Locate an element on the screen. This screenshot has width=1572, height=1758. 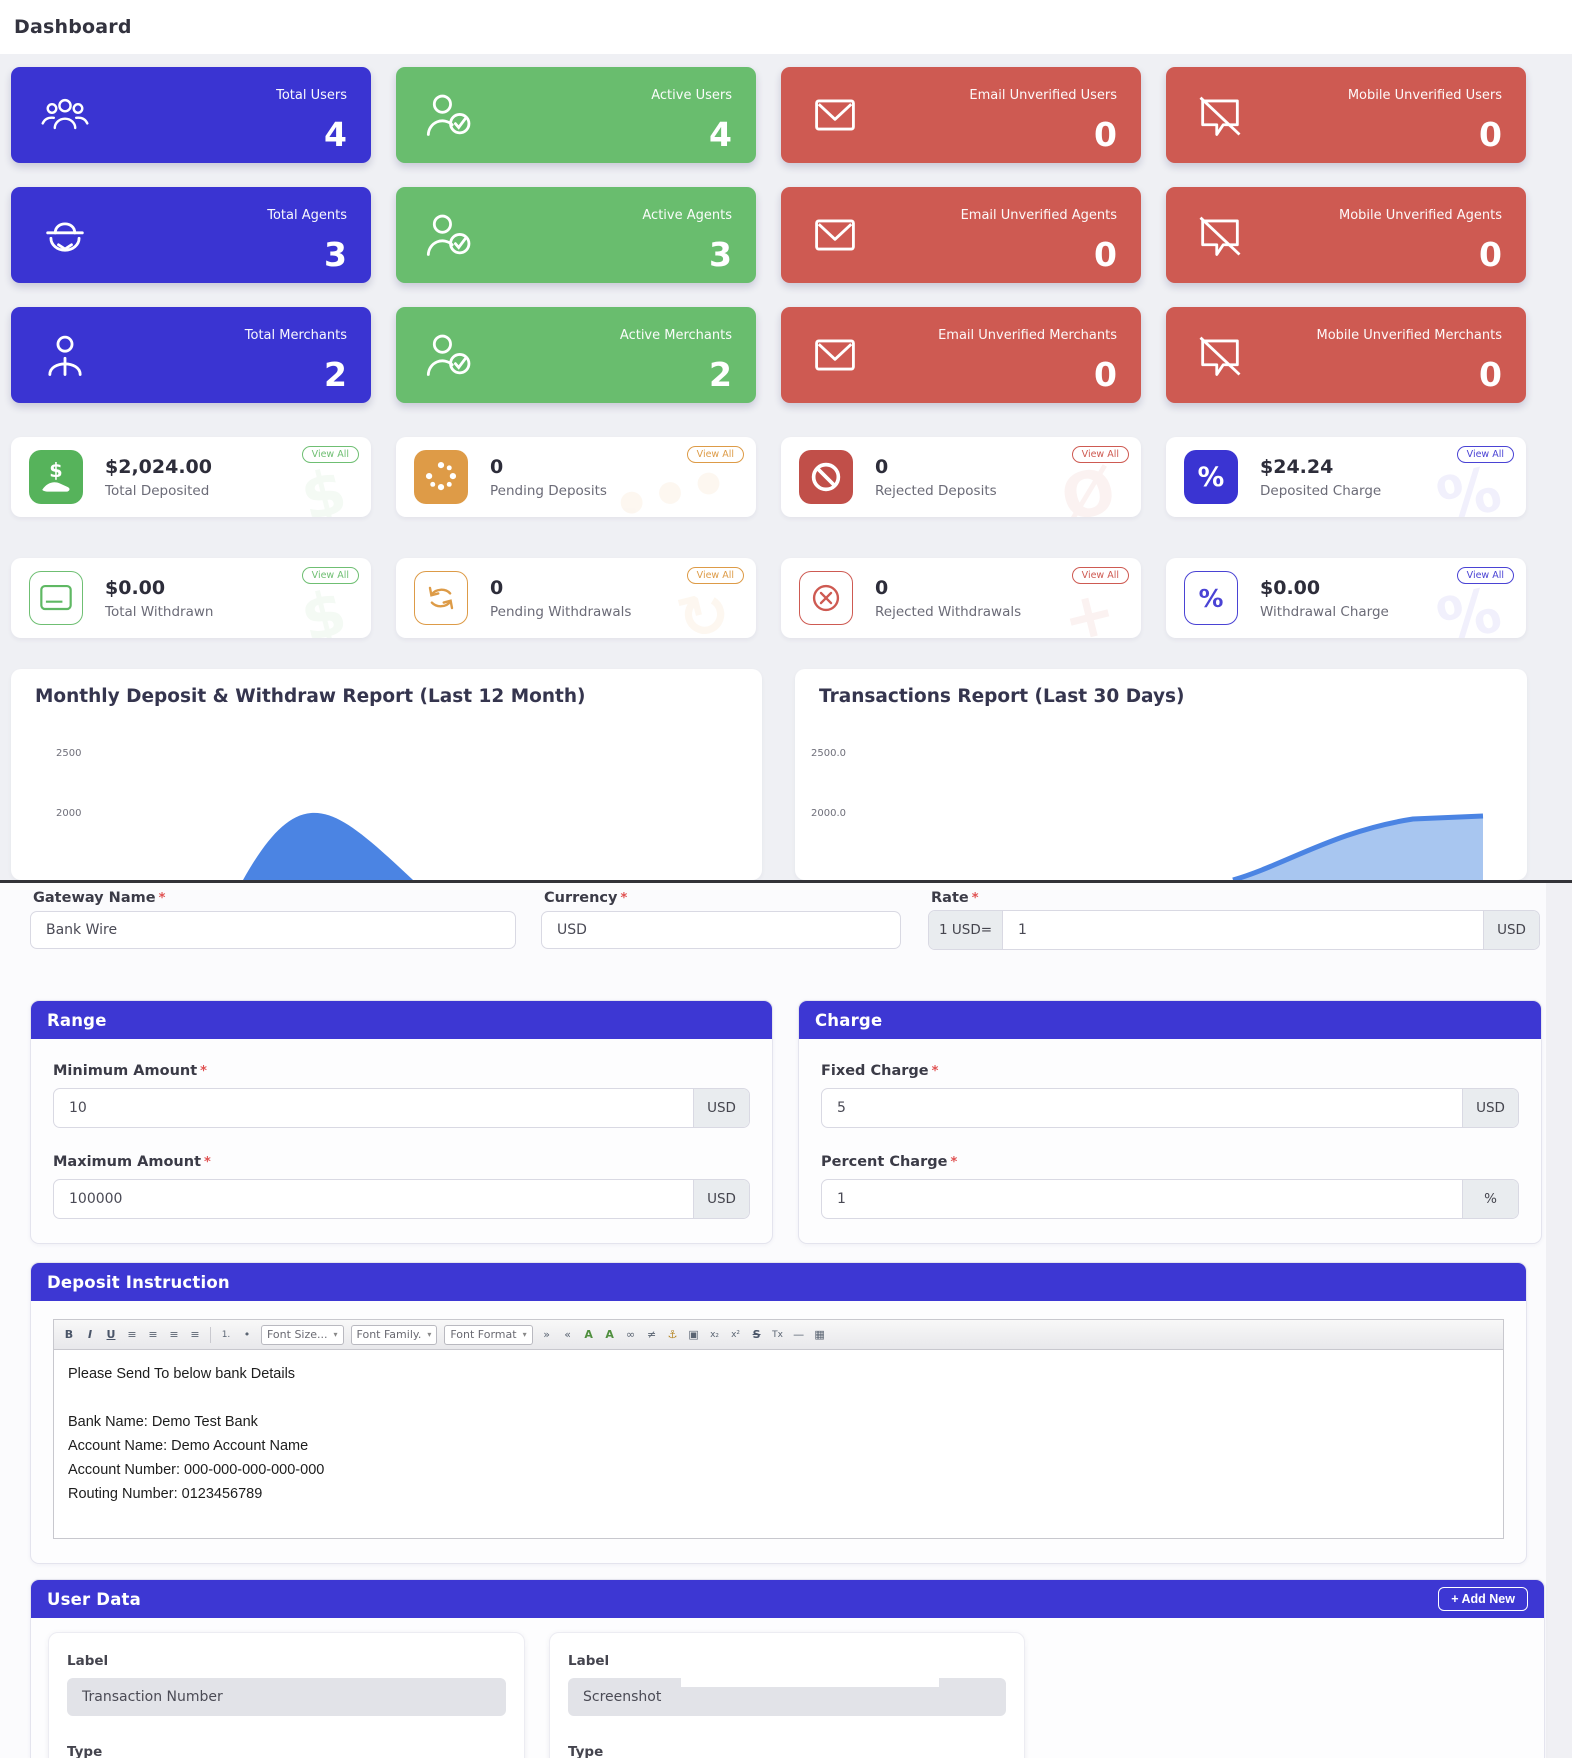
currency-input: USD is located at coordinates (721, 930).